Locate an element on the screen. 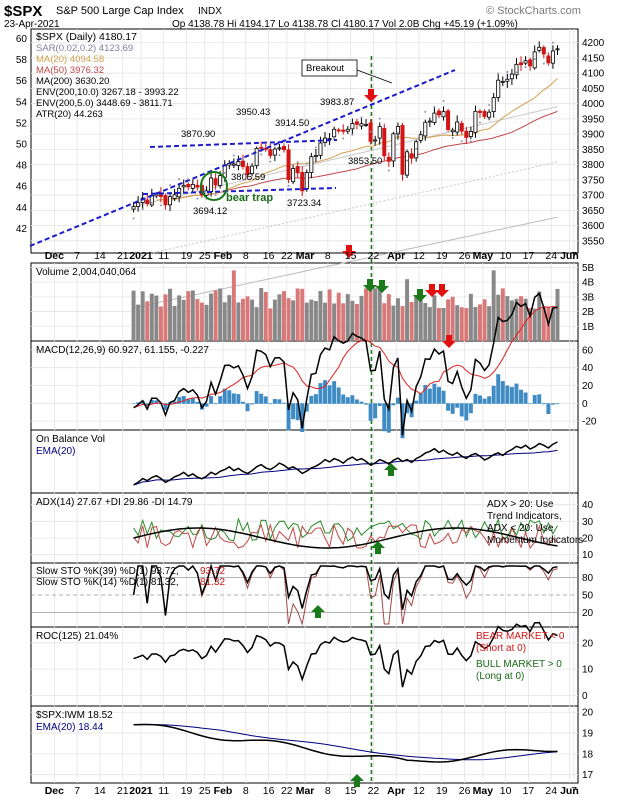 Image resolution: width=620 pixels, height=805 pixels. sto-value-1: 93.72 is located at coordinates (212, 571).